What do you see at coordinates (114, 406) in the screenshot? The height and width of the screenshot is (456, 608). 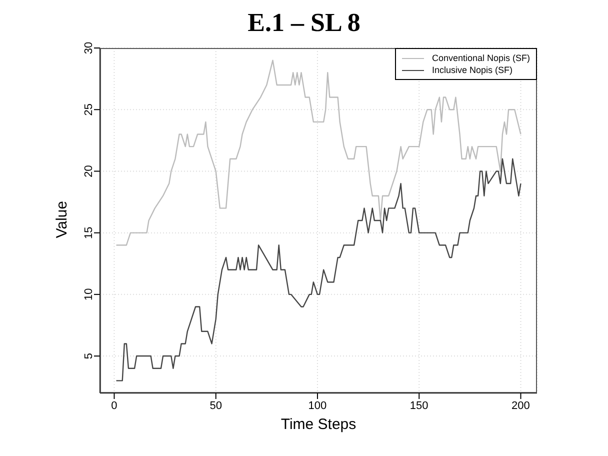 I see `x-tick-label: 0` at bounding box center [114, 406].